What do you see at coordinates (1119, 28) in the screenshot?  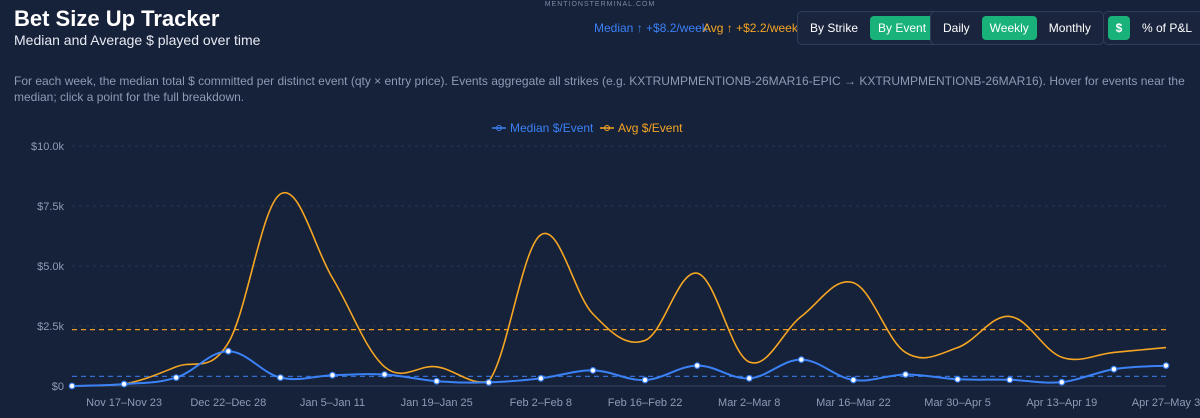 I see `dollar-mode-button: $` at bounding box center [1119, 28].